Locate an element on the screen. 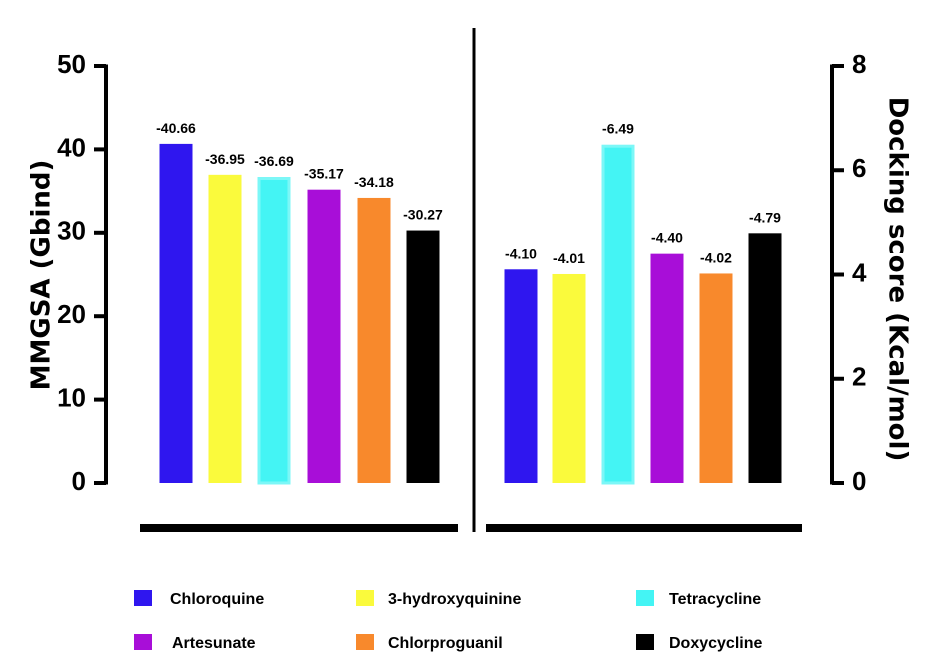 This screenshot has width=930, height=666. y-tick-label: 8 is located at coordinates (859, 64).